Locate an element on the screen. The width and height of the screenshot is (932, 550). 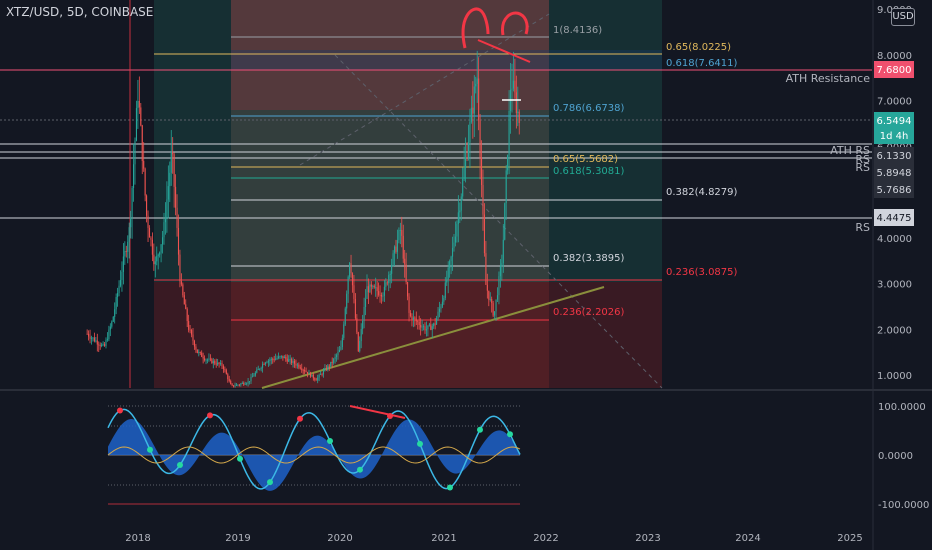
price-tag-current-bg is located at coordinates (894, 128).